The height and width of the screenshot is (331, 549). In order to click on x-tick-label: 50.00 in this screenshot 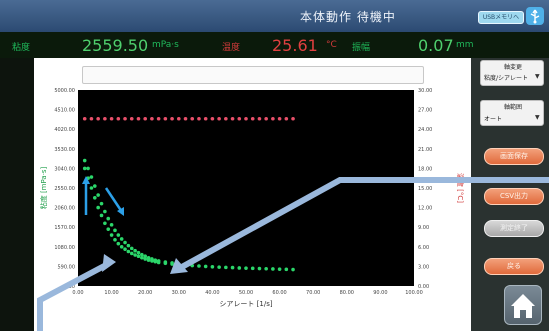, I will do `click(246, 293)`.